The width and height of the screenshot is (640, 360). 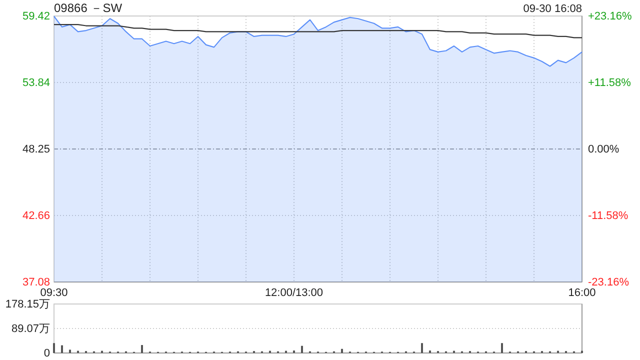 What do you see at coordinates (36, 82) in the screenshot?
I see `y-tick-label: 53.84` at bounding box center [36, 82].